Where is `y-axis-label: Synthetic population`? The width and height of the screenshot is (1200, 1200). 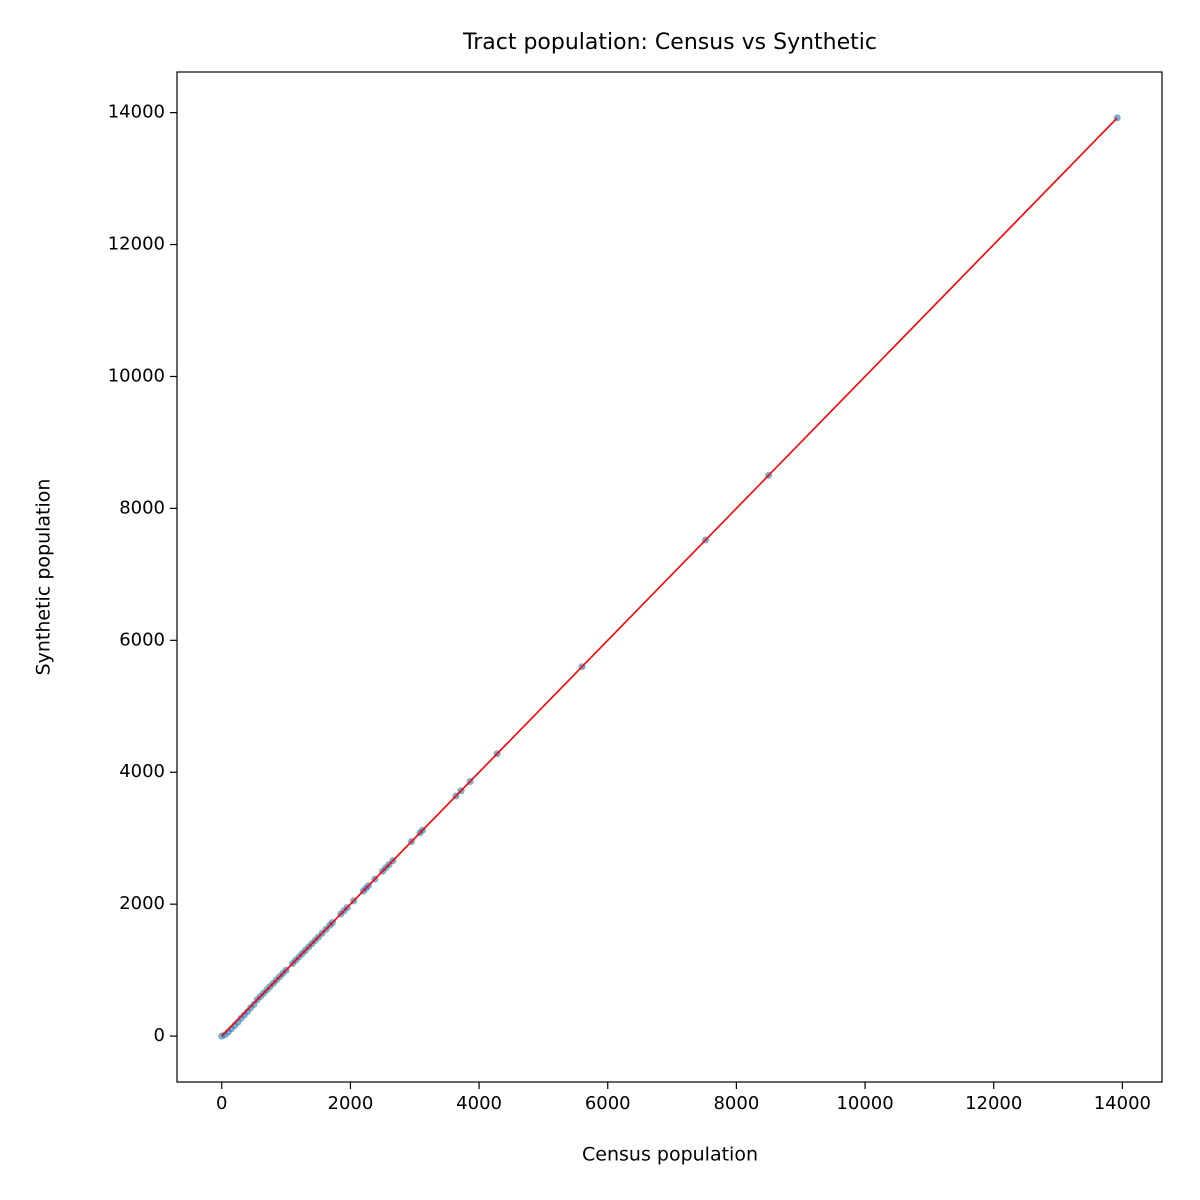 y-axis-label: Synthetic population is located at coordinates (44, 577).